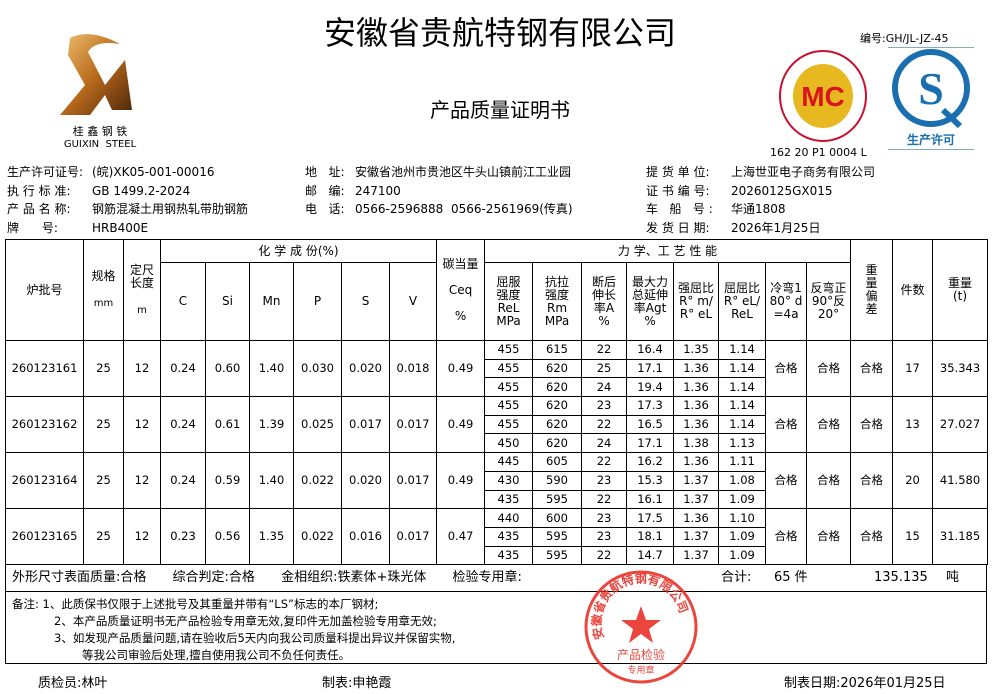 The width and height of the screenshot is (1000, 694). I want to click on pieces-cell: 13, so click(913, 425).